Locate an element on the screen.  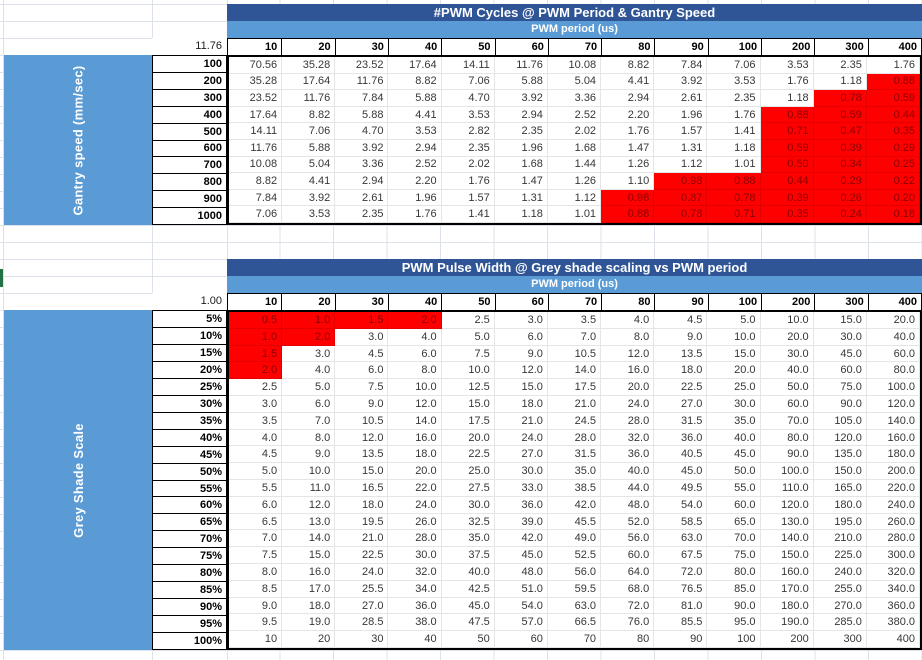
data-cell: 16.0 is located at coordinates (309, 572).